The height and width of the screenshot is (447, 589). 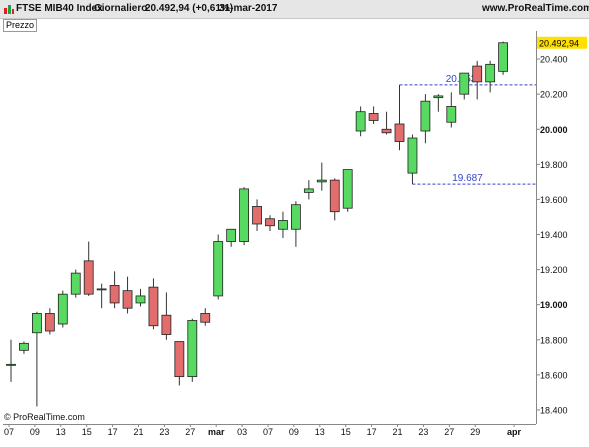 I want to click on site-url: www.ProRealTime.com, so click(x=535, y=8).